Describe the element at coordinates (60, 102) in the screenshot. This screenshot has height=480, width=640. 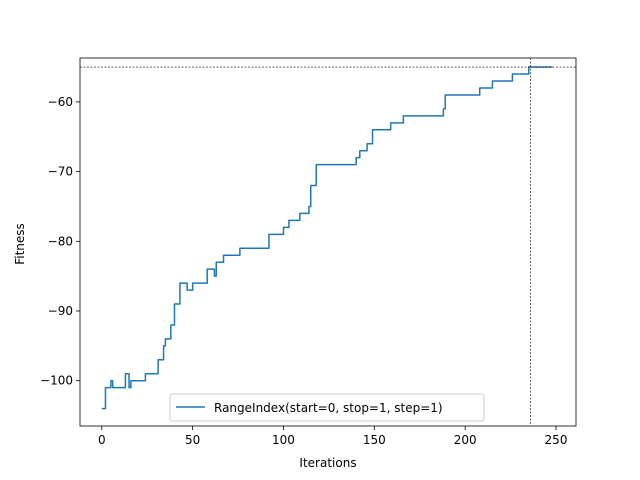
I see `y-tick-label: −60` at that location.